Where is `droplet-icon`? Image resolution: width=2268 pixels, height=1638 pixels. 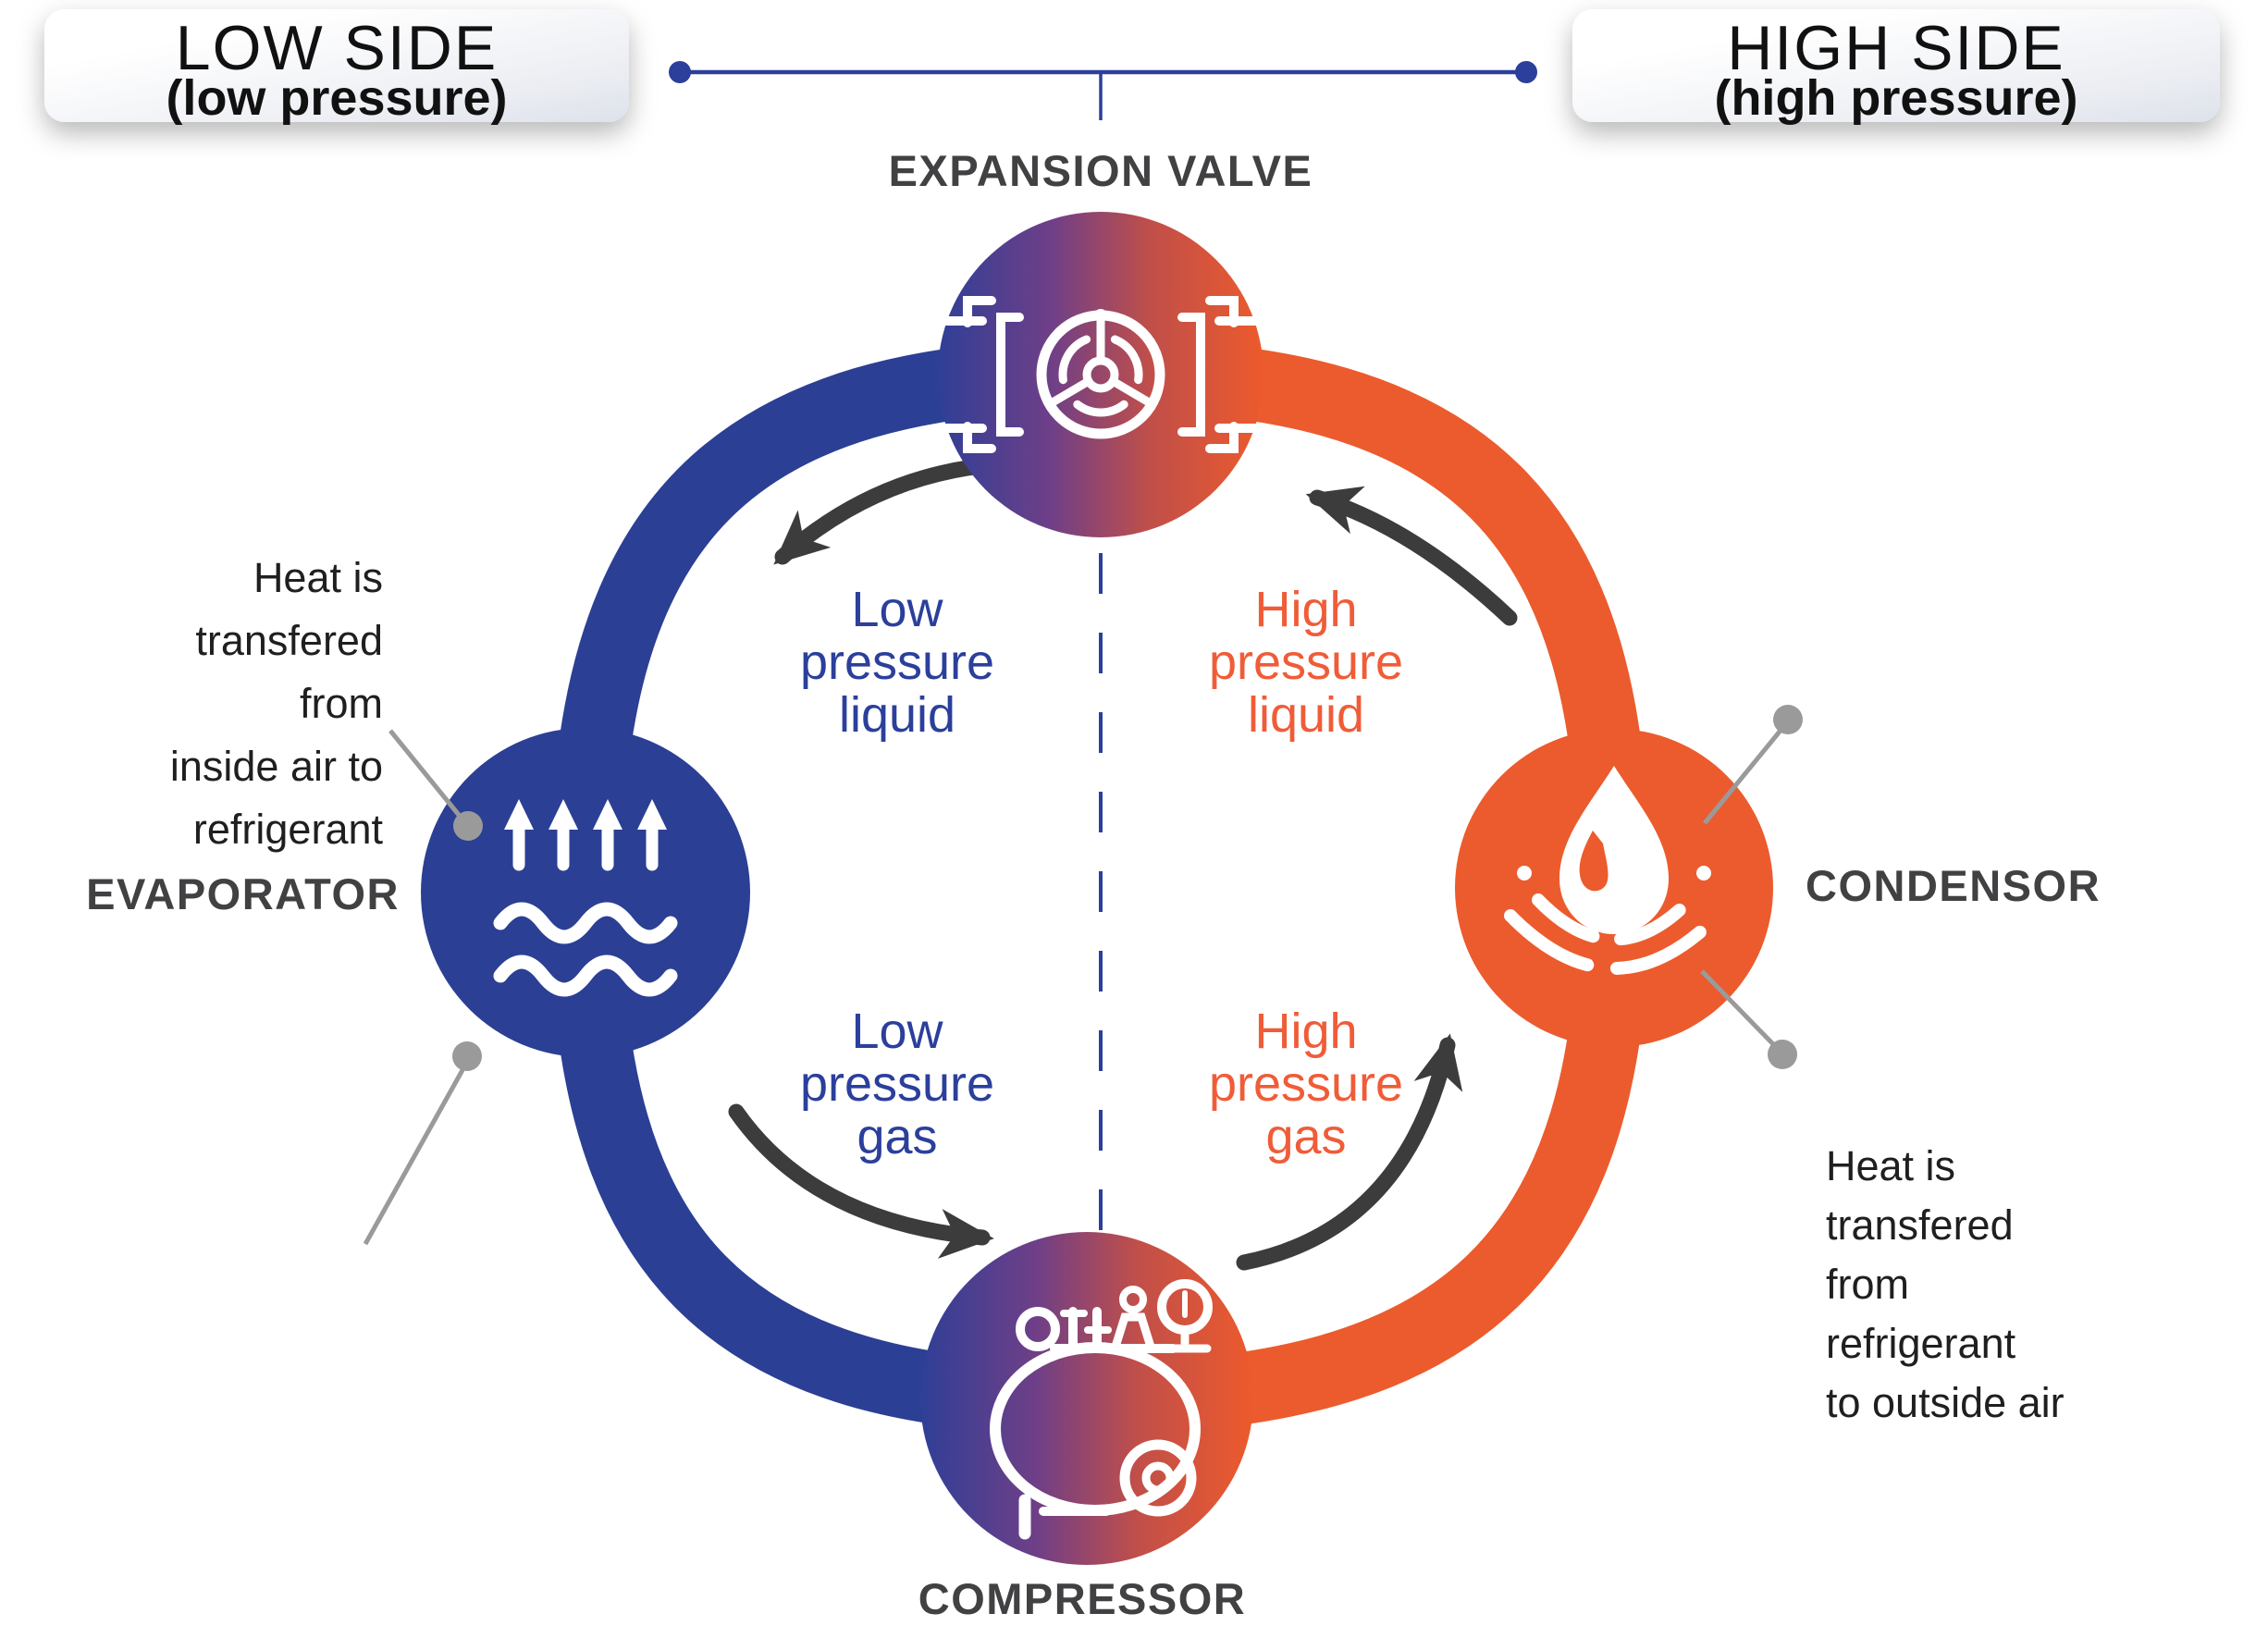 droplet-icon is located at coordinates (1614, 870).